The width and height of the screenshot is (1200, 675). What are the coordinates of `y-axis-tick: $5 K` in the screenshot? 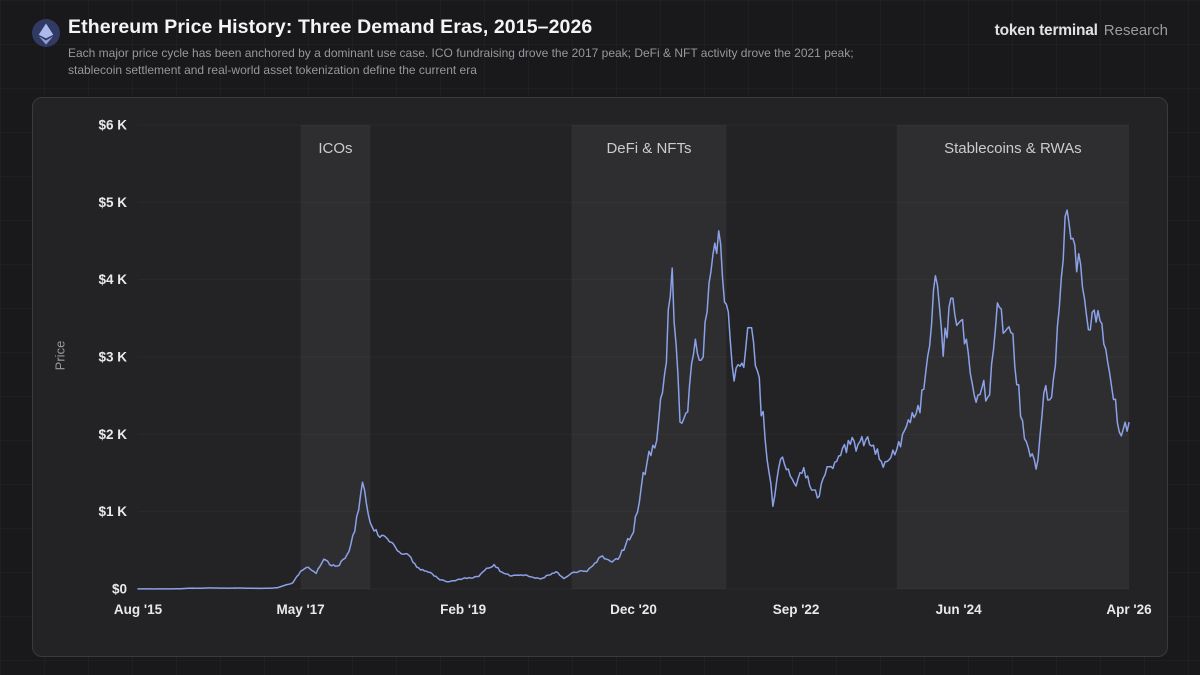 It's located at (112, 202).